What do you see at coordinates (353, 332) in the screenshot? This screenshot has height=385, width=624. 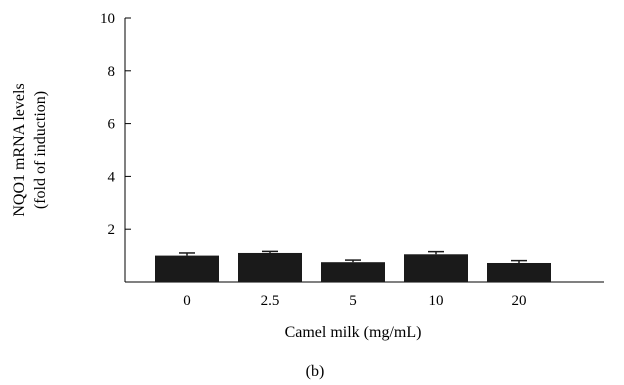 I see `x-axis-label: Camel milk (mg/mL)` at bounding box center [353, 332].